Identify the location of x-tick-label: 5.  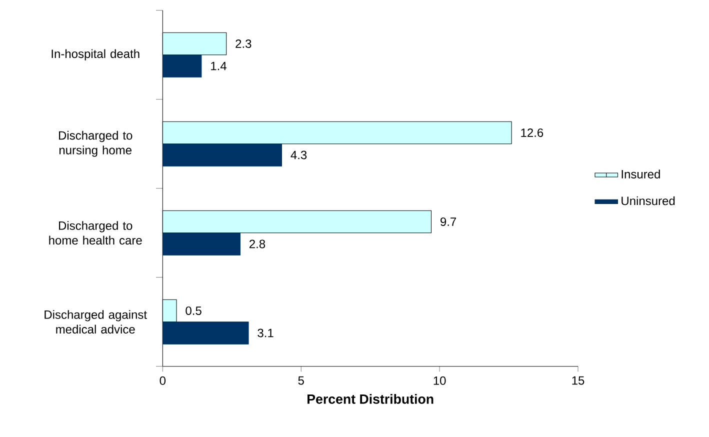
(301, 380).